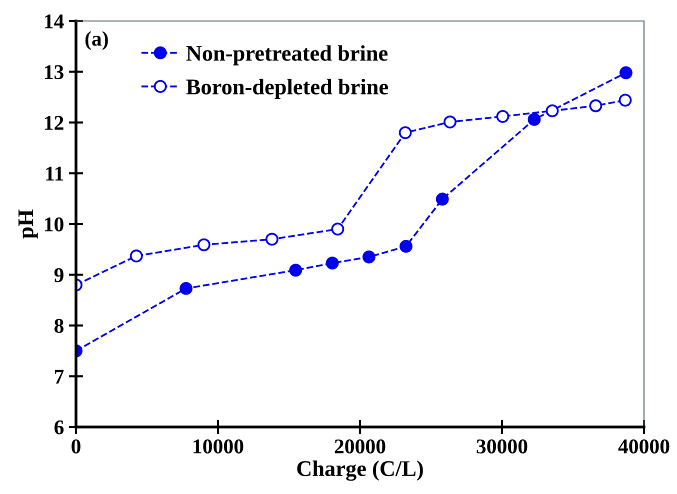  Describe the element at coordinates (76, 446) in the screenshot. I see `x-tick-label: 0` at that location.